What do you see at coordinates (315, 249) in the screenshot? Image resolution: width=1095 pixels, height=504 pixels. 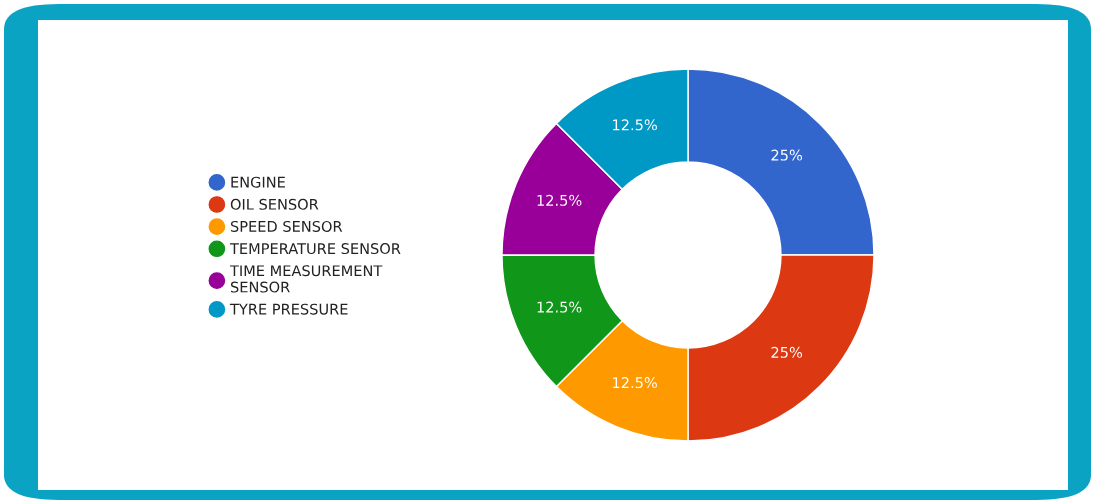 I see `legend-label: TEMPERATURE SENSOR` at bounding box center [315, 249].